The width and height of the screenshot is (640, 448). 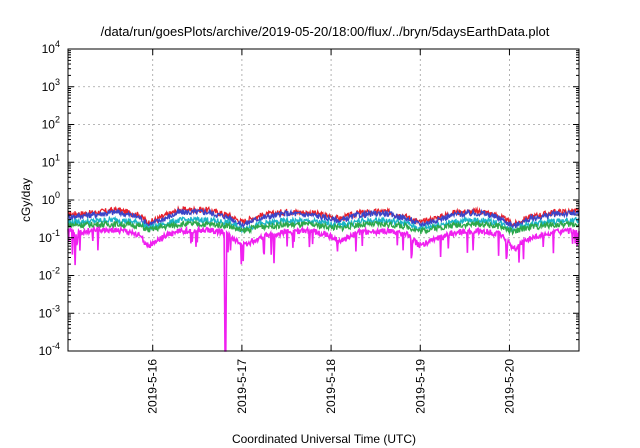 What do you see at coordinates (324, 439) in the screenshot?
I see `x-axis-label: Coordinated Universal Time (UTC)` at bounding box center [324, 439].